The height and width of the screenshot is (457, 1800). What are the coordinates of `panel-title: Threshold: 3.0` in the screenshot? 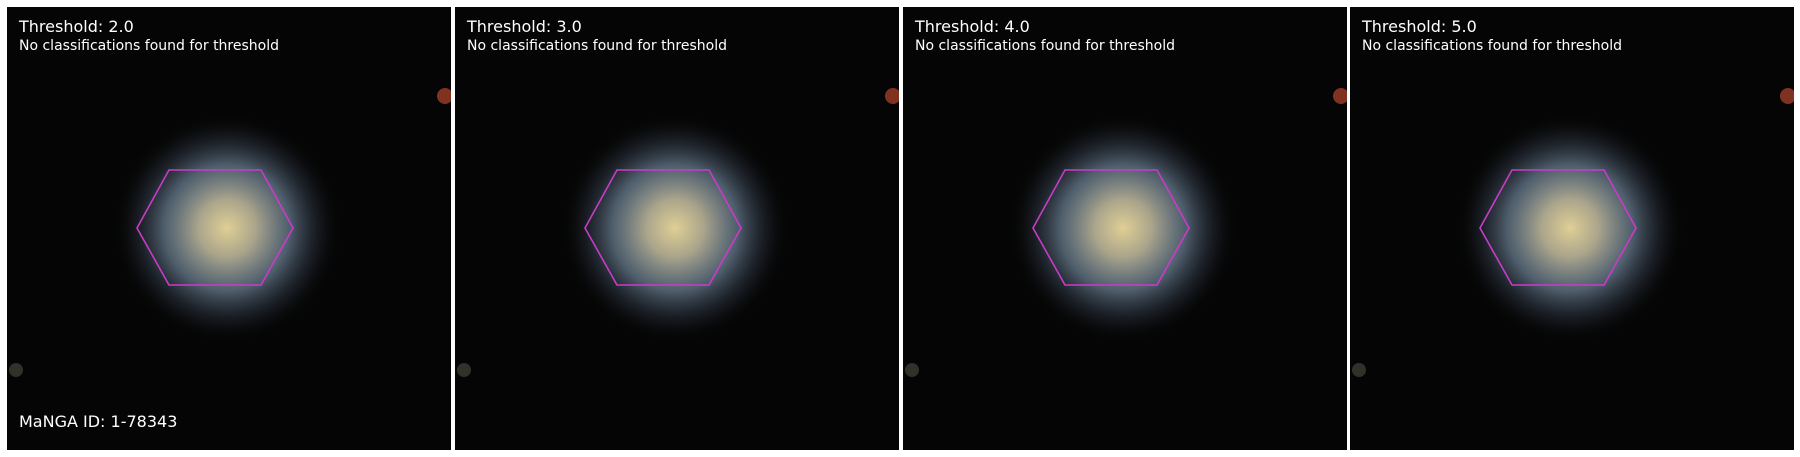 It's located at (524, 26).